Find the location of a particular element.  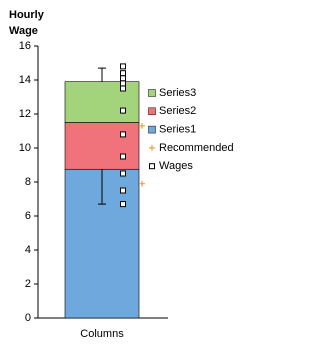

y-tick-label: 8 is located at coordinates (28, 182).